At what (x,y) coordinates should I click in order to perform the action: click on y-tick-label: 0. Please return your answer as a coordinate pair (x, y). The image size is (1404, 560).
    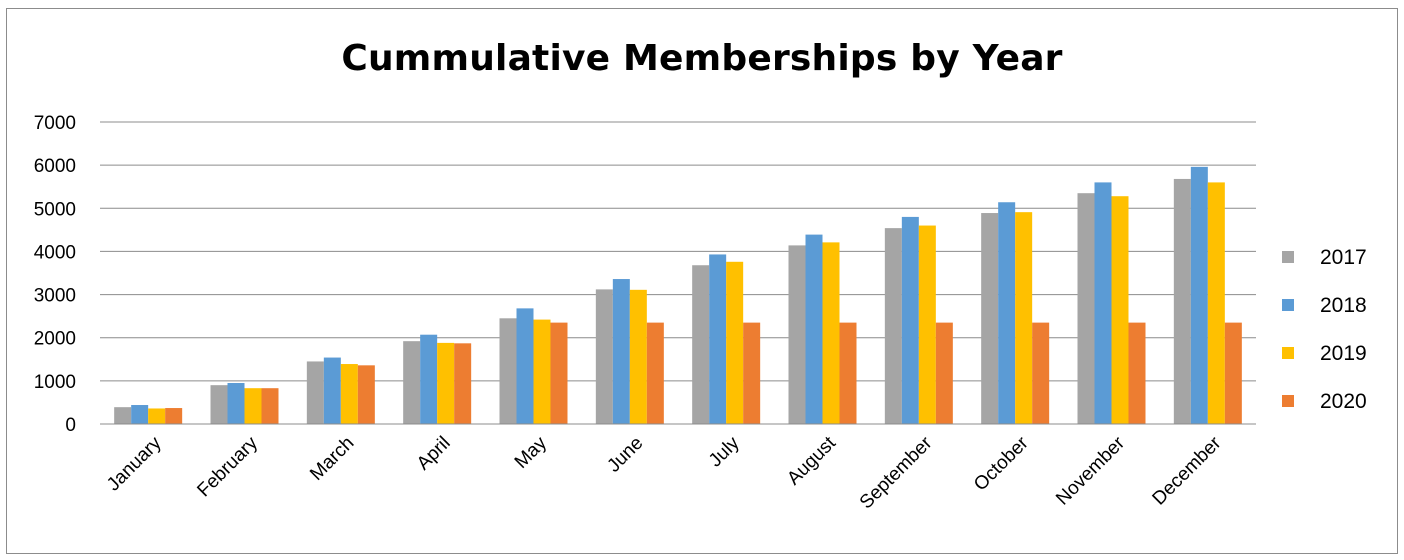
    Looking at the image, I should click on (70, 425).